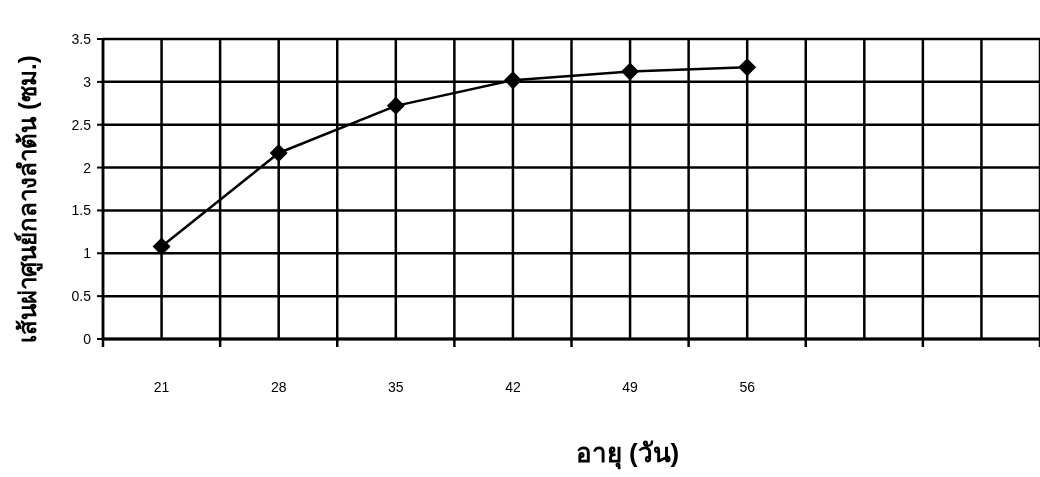 The image size is (1040, 477). I want to click on x-tick-label: 49, so click(630, 387).